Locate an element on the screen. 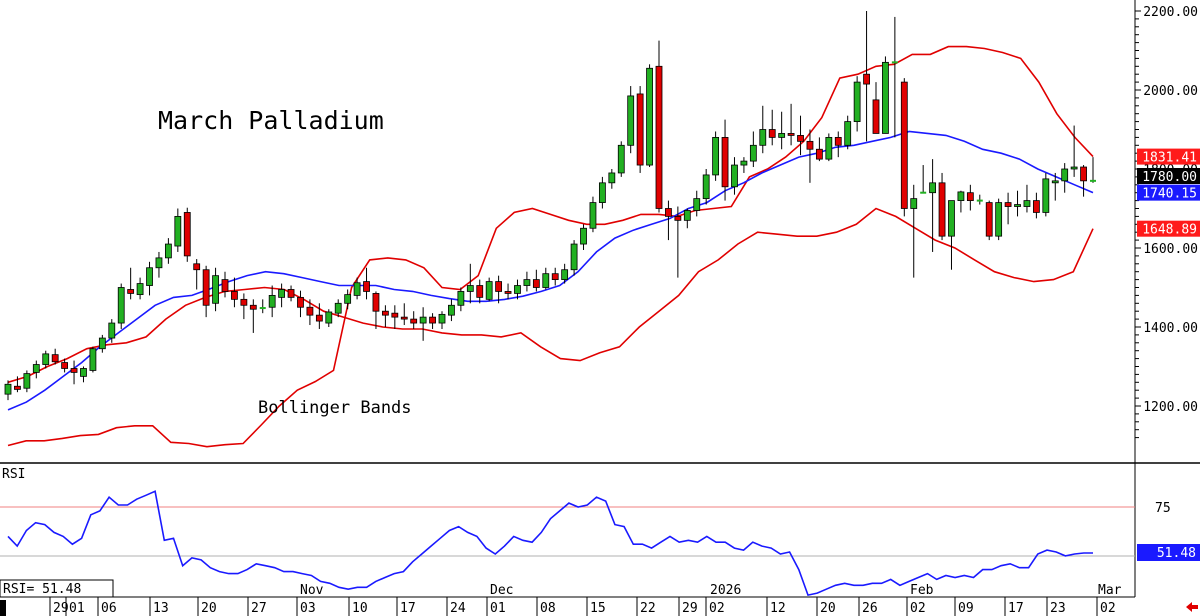 The image size is (1200, 616). date-label: 09 is located at coordinates (966, 608).